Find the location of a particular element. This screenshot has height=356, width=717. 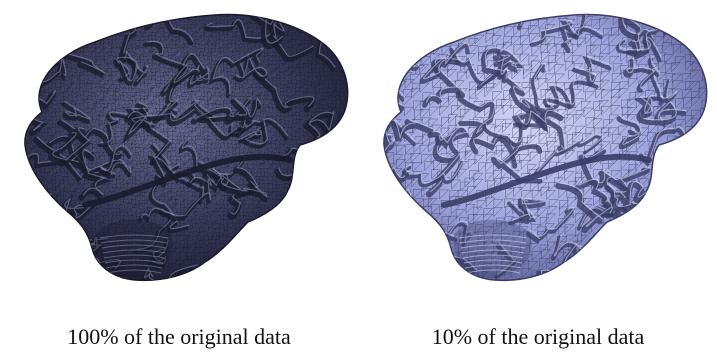

caption-full-resolution: 100% of the original data is located at coordinates (179, 336).